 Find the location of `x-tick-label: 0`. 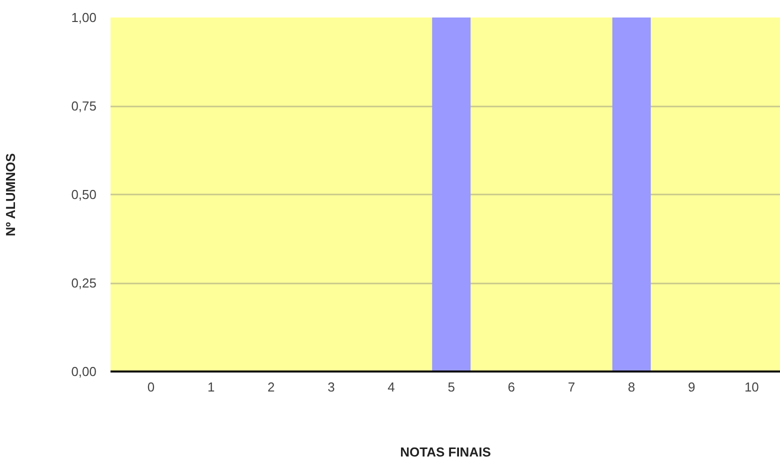

x-tick-label: 0 is located at coordinates (151, 387).